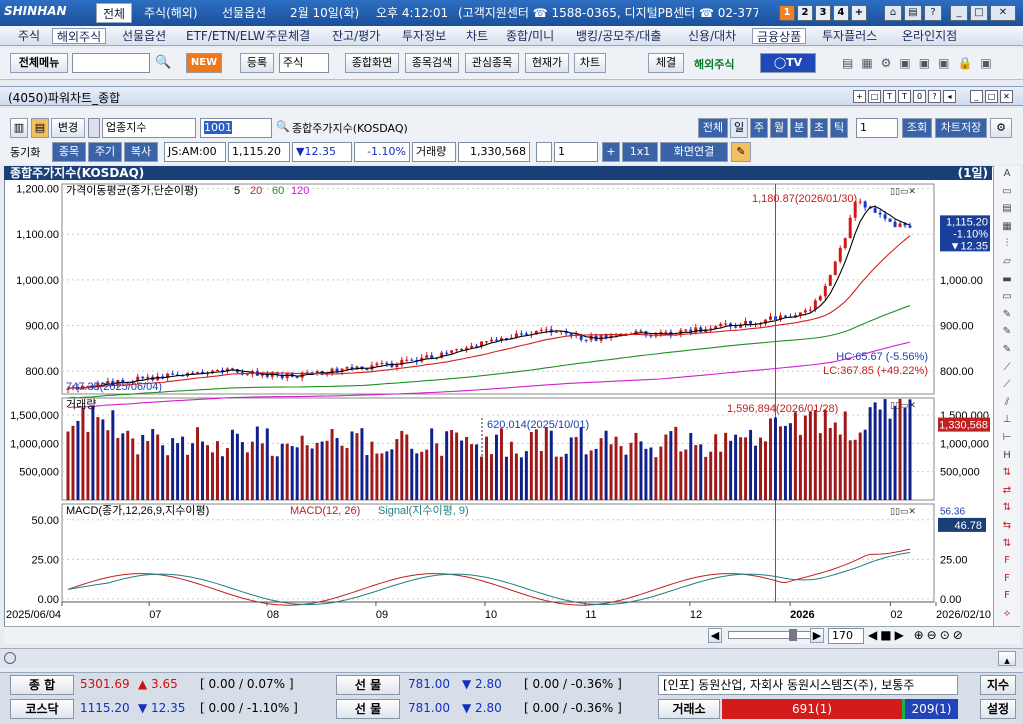 The image size is (1023, 724). What do you see at coordinates (799, 128) in the screenshot?
I see `period-min-button: 분` at bounding box center [799, 128].